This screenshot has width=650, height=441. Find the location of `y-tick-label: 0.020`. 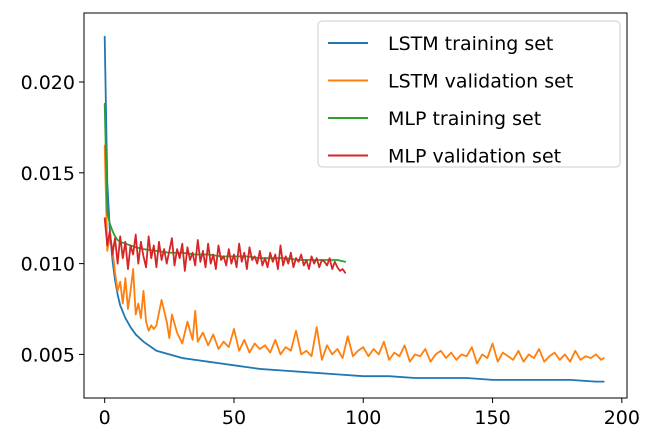

y-tick-label: 0.020 is located at coordinates (48, 83).